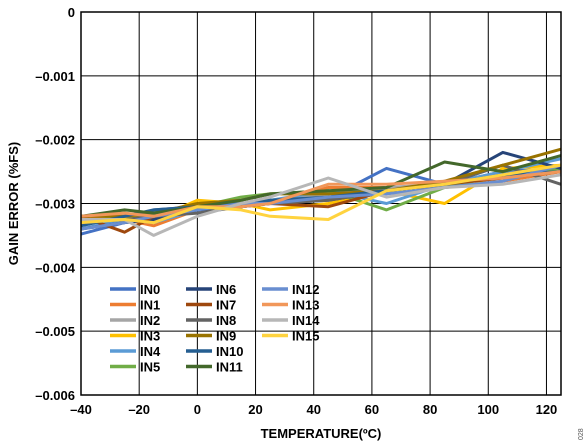 This screenshot has height=444, width=587. What do you see at coordinates (488, 409) in the screenshot?
I see `x-tick-label-7: 100` at bounding box center [488, 409].